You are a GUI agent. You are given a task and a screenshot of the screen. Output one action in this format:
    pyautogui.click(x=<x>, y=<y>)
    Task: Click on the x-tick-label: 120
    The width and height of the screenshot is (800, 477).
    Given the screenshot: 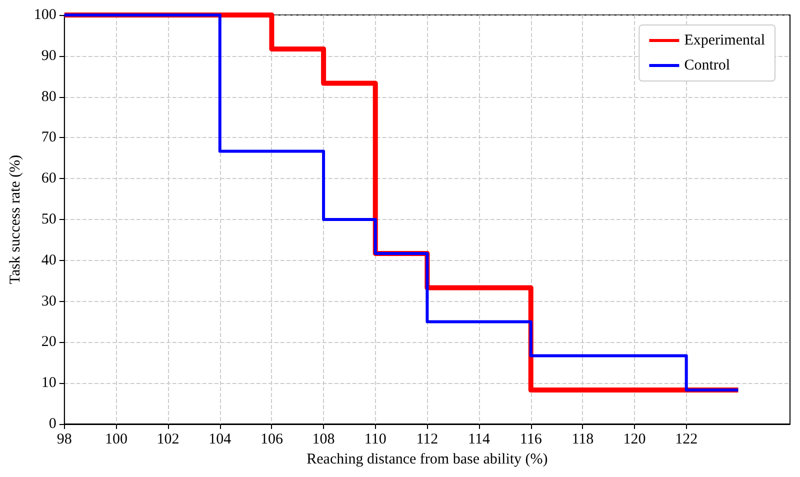 What is the action you would take?
    pyautogui.click(x=634, y=440)
    